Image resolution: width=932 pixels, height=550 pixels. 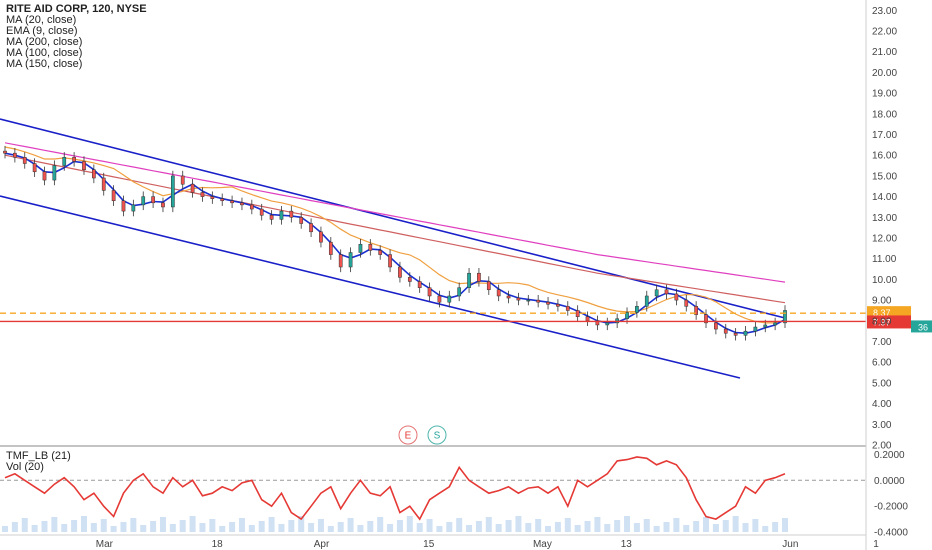 I want to click on price-tick-label: 16.00, so click(x=884, y=156).